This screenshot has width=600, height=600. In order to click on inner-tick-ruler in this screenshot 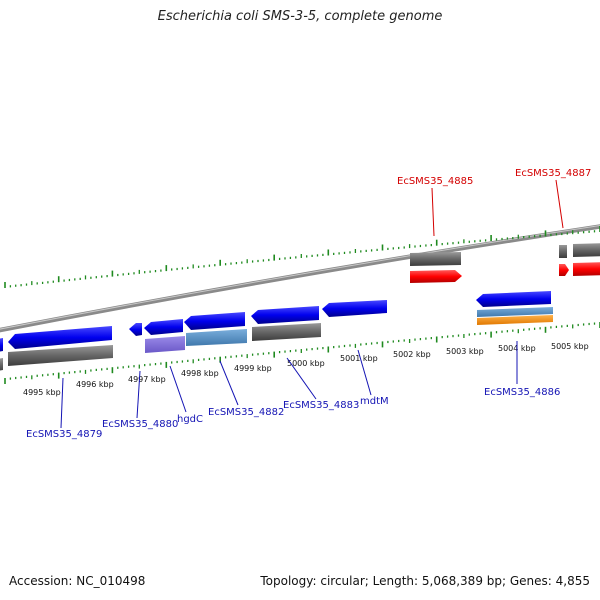, I will do `click(302, 353)`.